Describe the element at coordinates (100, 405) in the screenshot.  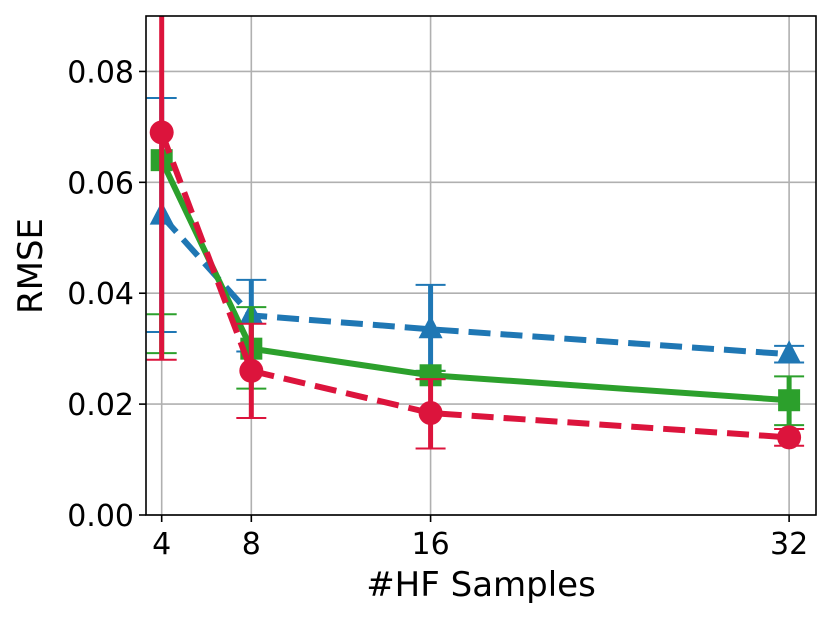
I see `y-tick-label: 0.02` at that location.